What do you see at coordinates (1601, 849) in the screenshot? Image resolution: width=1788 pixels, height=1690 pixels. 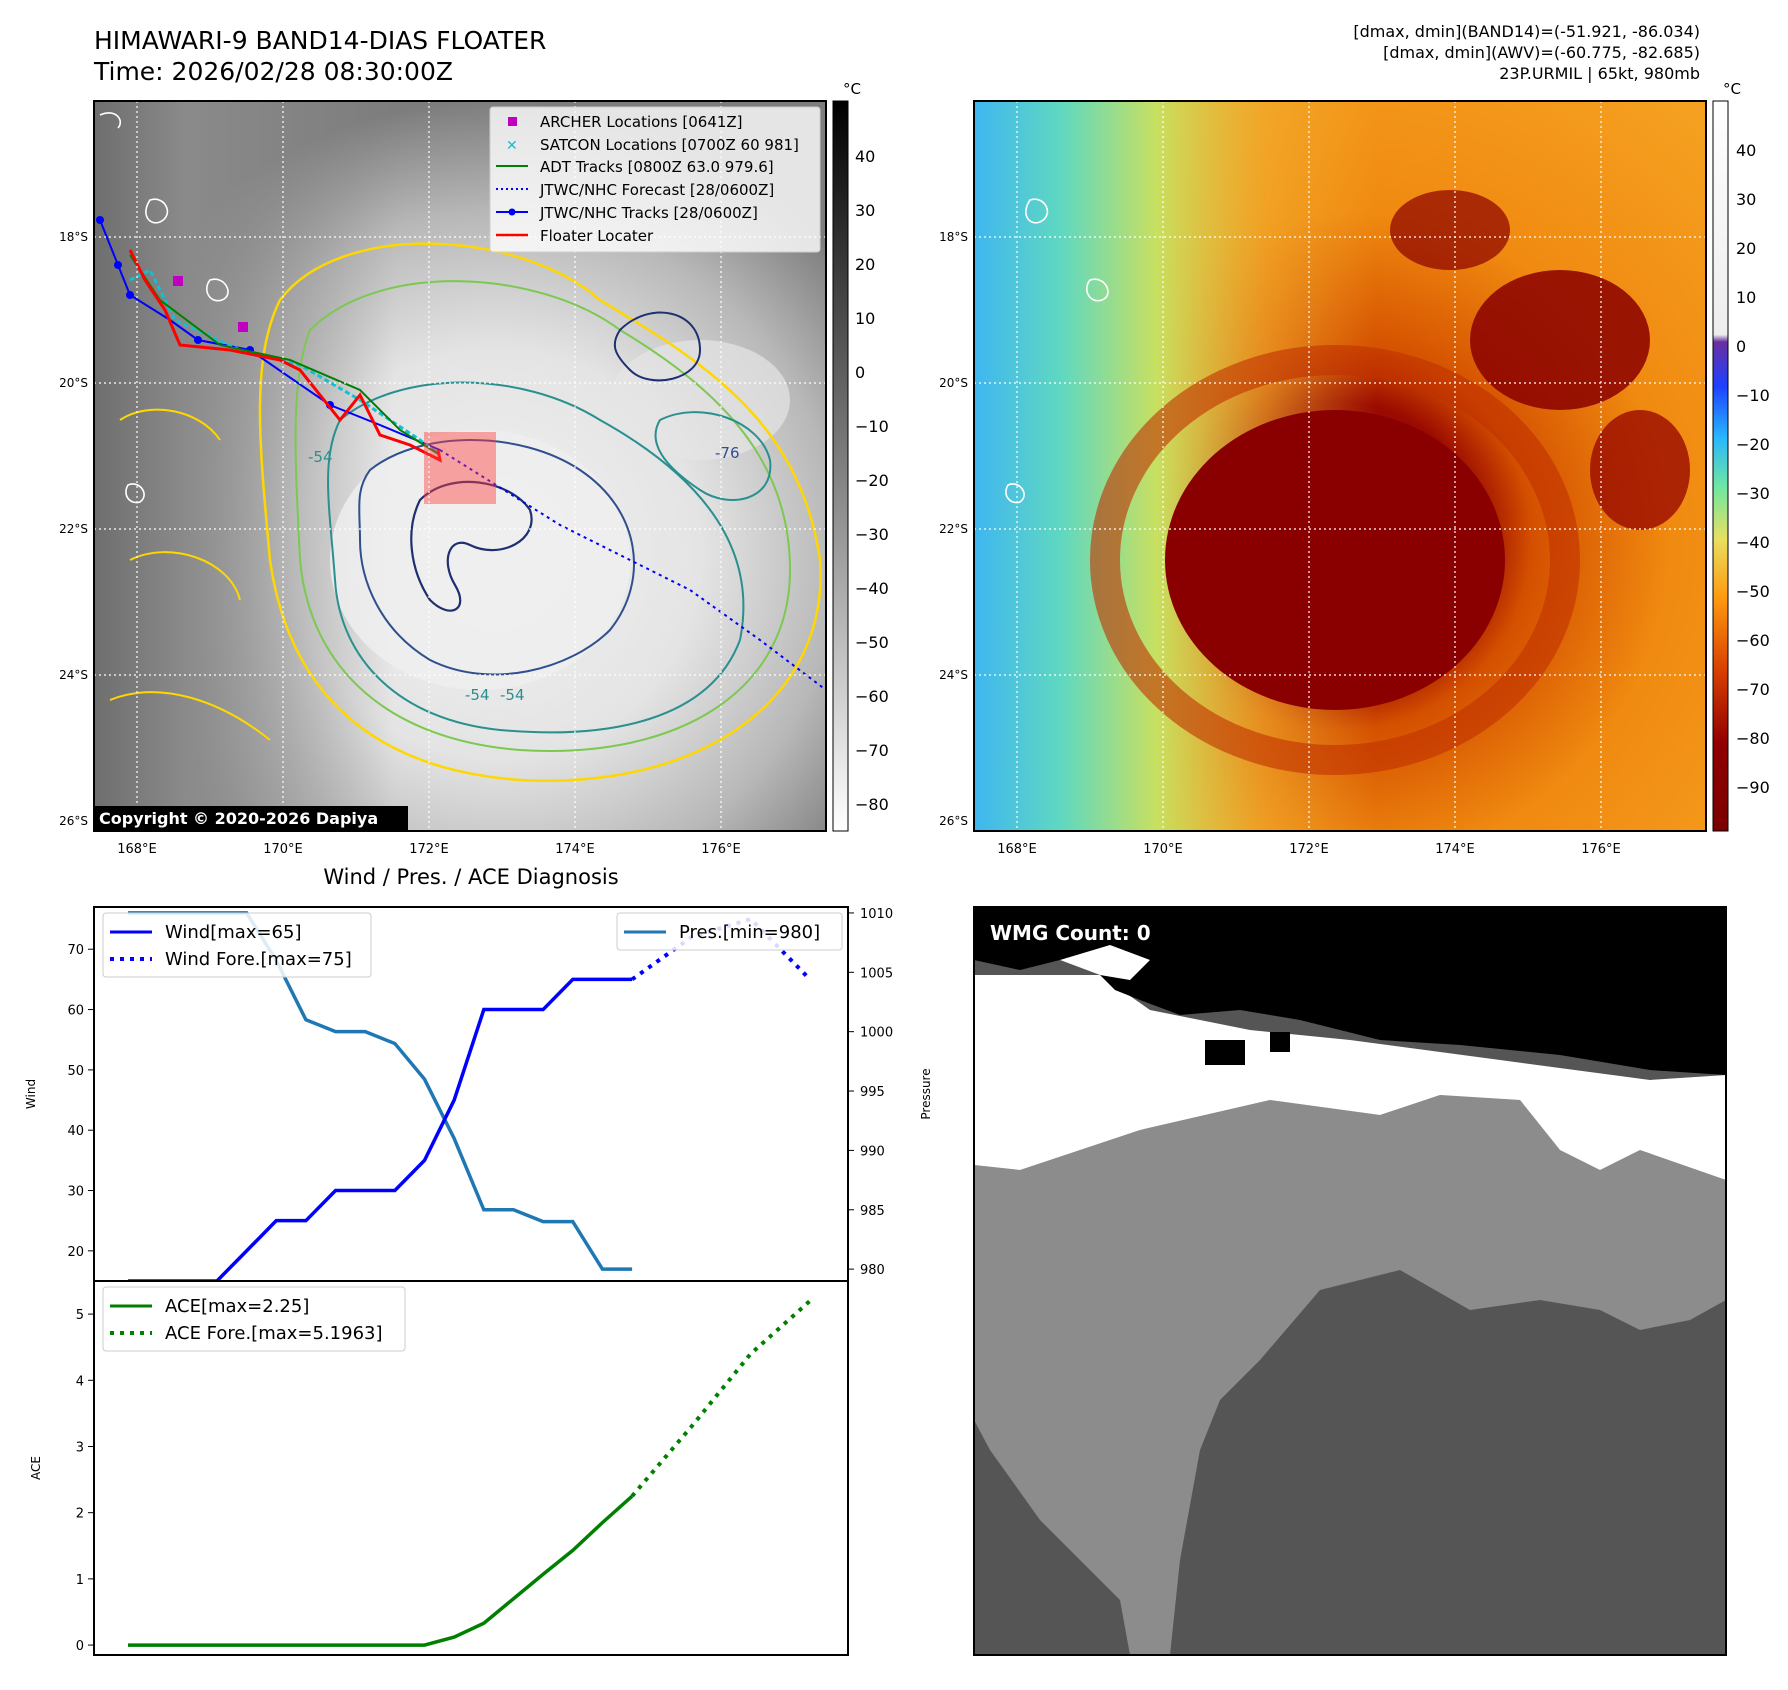 I see `svg-text: 176°E` at bounding box center [1601, 849].